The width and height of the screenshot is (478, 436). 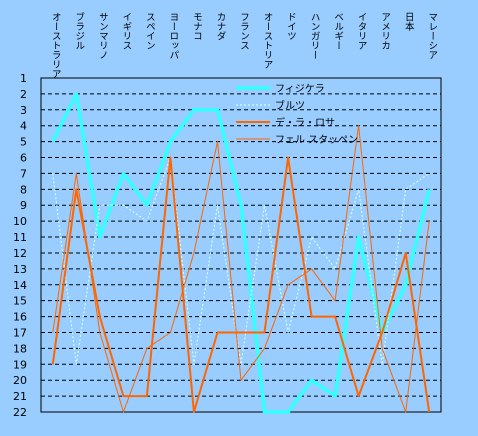 What do you see at coordinates (23, 78) in the screenshot?
I see `y-tick-label: 1` at bounding box center [23, 78].